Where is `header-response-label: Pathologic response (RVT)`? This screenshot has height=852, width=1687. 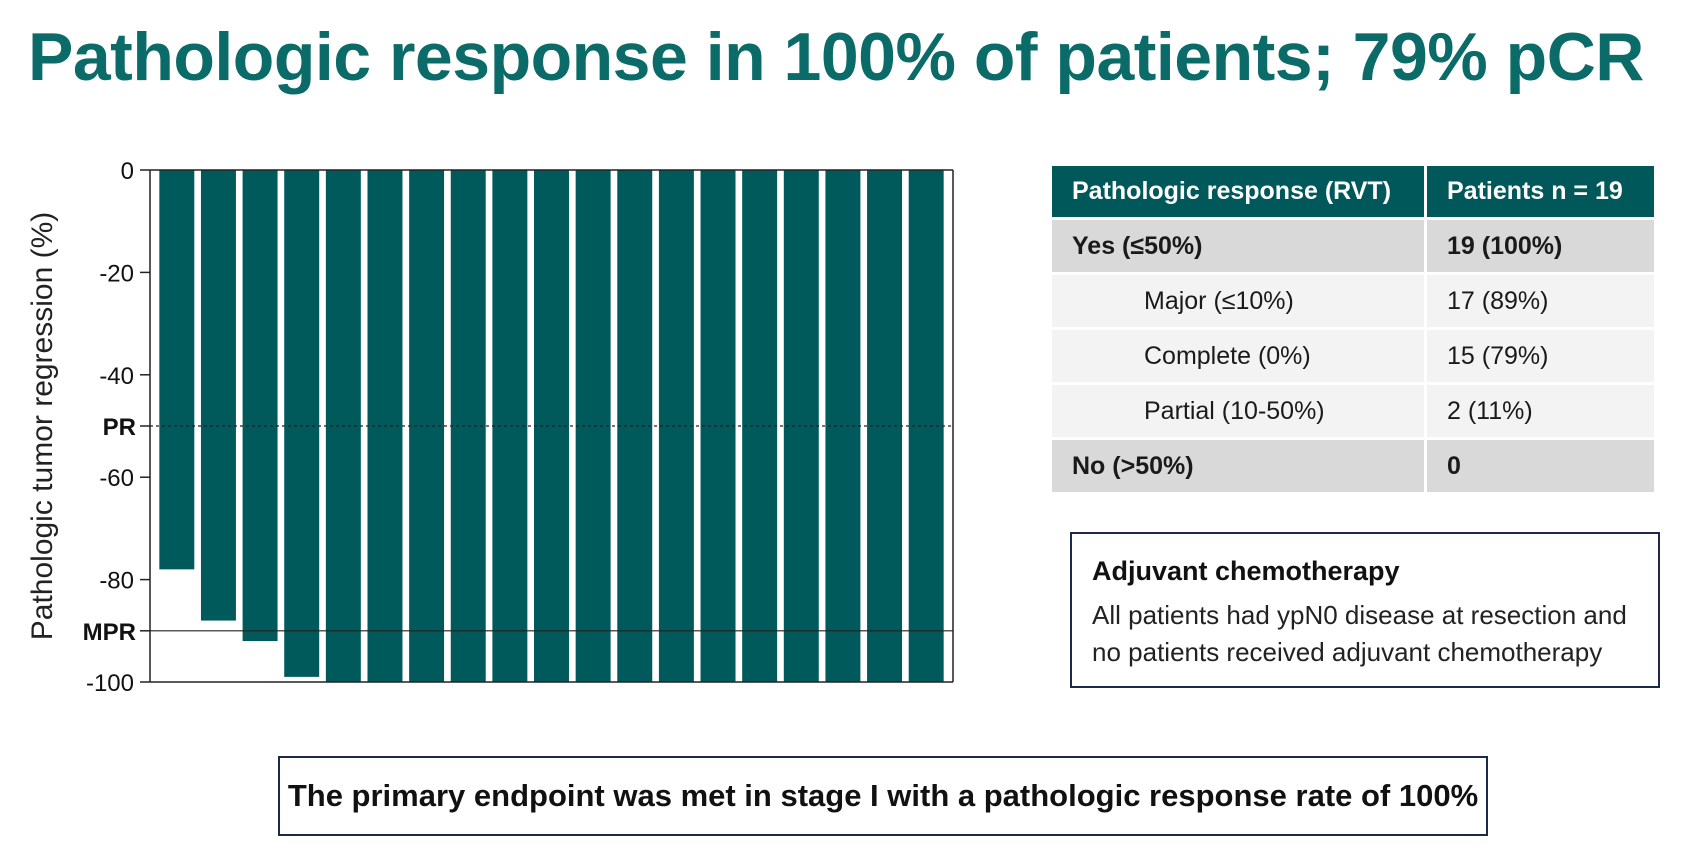
header-response-label: Pathologic response (RVT) is located at coordinates (1232, 191).